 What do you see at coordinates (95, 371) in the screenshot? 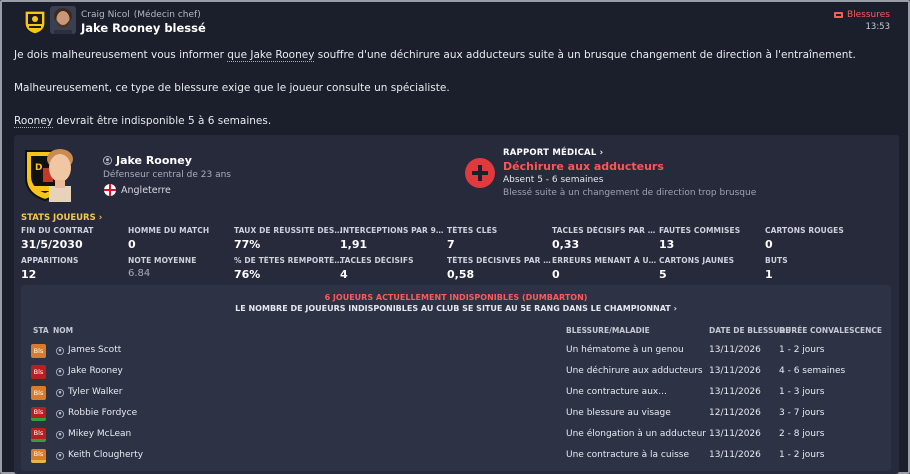
I see `player-name-cell: Jake Rooney` at bounding box center [95, 371].